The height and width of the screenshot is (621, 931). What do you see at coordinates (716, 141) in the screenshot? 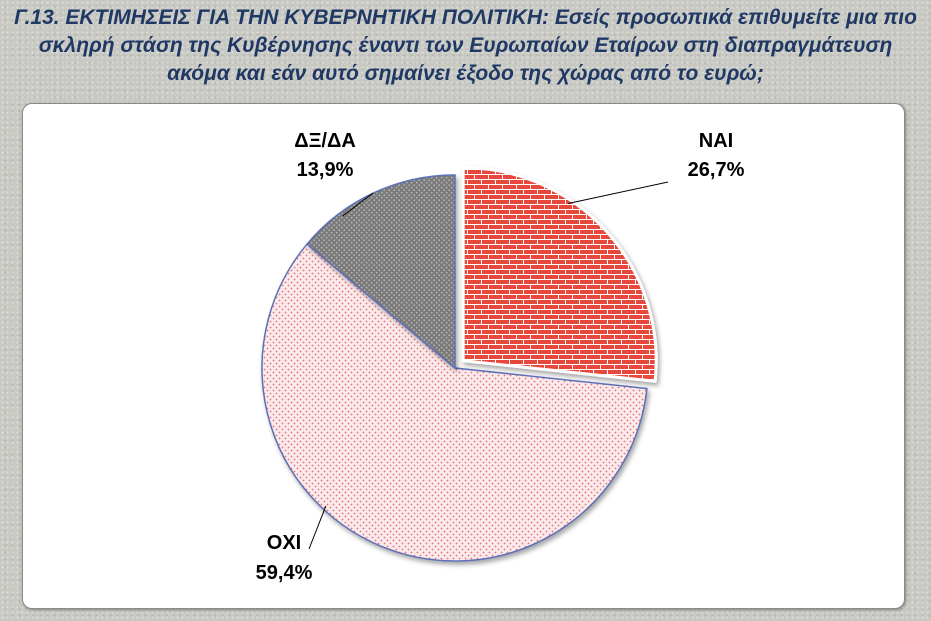
I see `slice-label-1: ΝΑΙ` at bounding box center [716, 141].